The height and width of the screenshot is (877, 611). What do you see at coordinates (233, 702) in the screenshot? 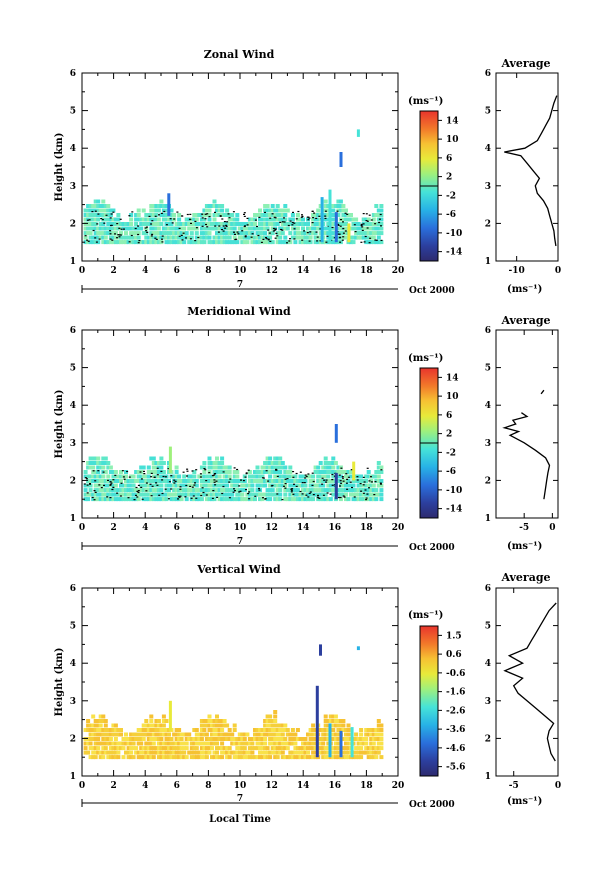
I see `heatmap-field-vertical` at bounding box center [233, 702].